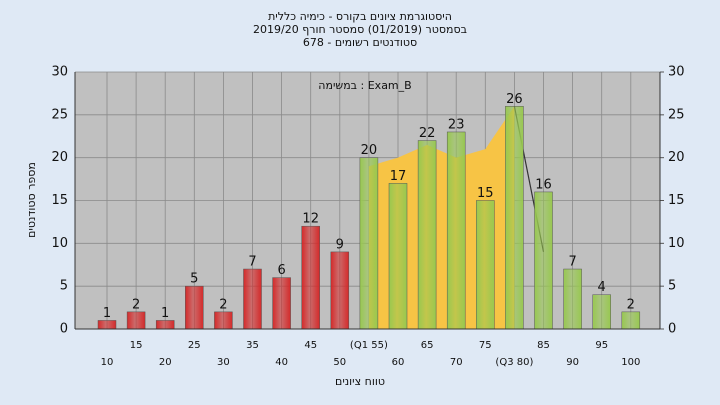  What do you see at coordinates (59, 72) in the screenshot?
I see `y-tick-label: 30` at bounding box center [59, 72].